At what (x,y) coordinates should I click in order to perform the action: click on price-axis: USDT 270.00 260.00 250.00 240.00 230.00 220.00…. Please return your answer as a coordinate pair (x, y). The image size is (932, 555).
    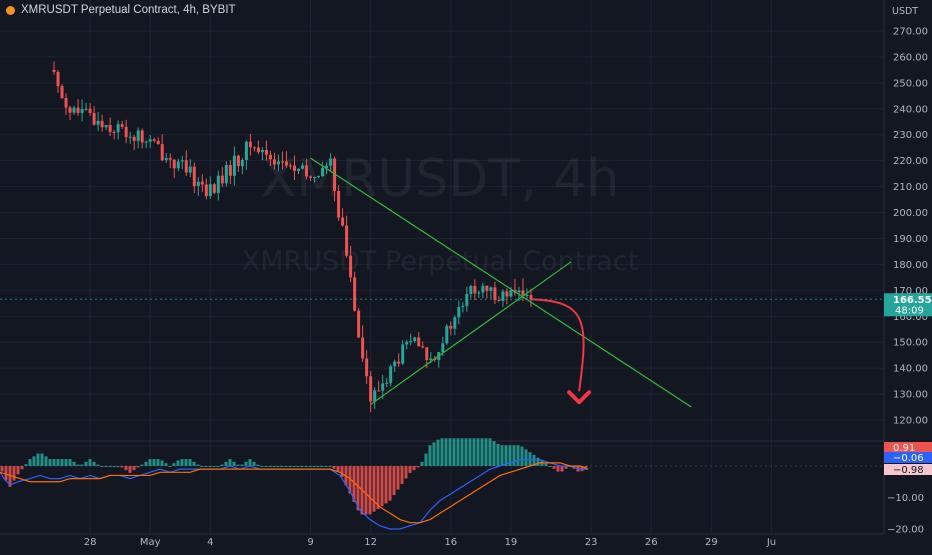
    Looking at the image, I should click on (907, 275).